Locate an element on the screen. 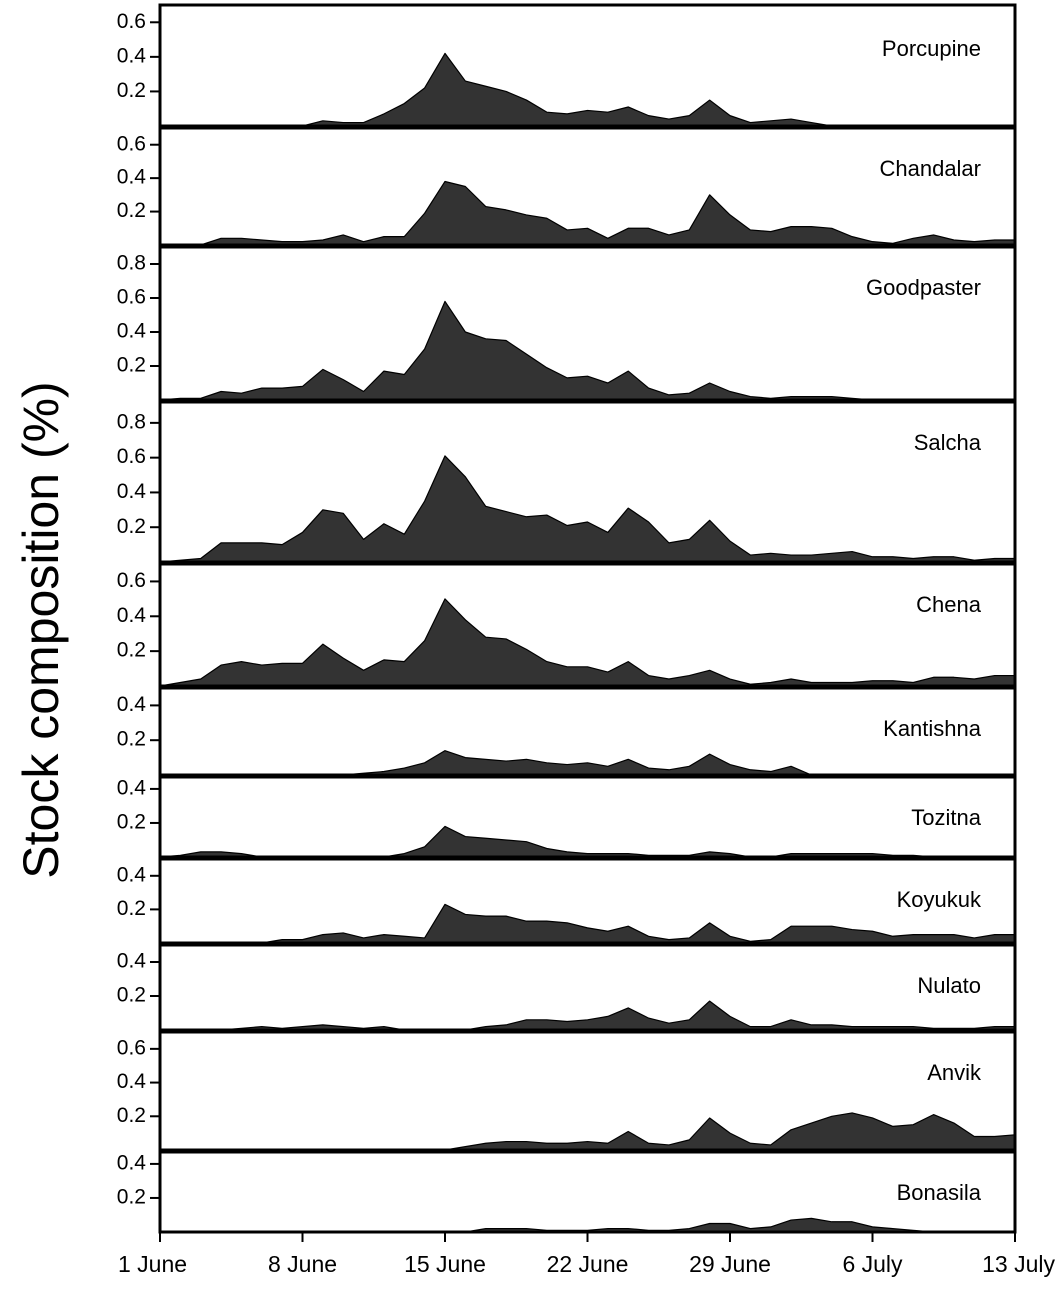 The image size is (1060, 1289). panel-name: Goodpaster is located at coordinates (923, 287).